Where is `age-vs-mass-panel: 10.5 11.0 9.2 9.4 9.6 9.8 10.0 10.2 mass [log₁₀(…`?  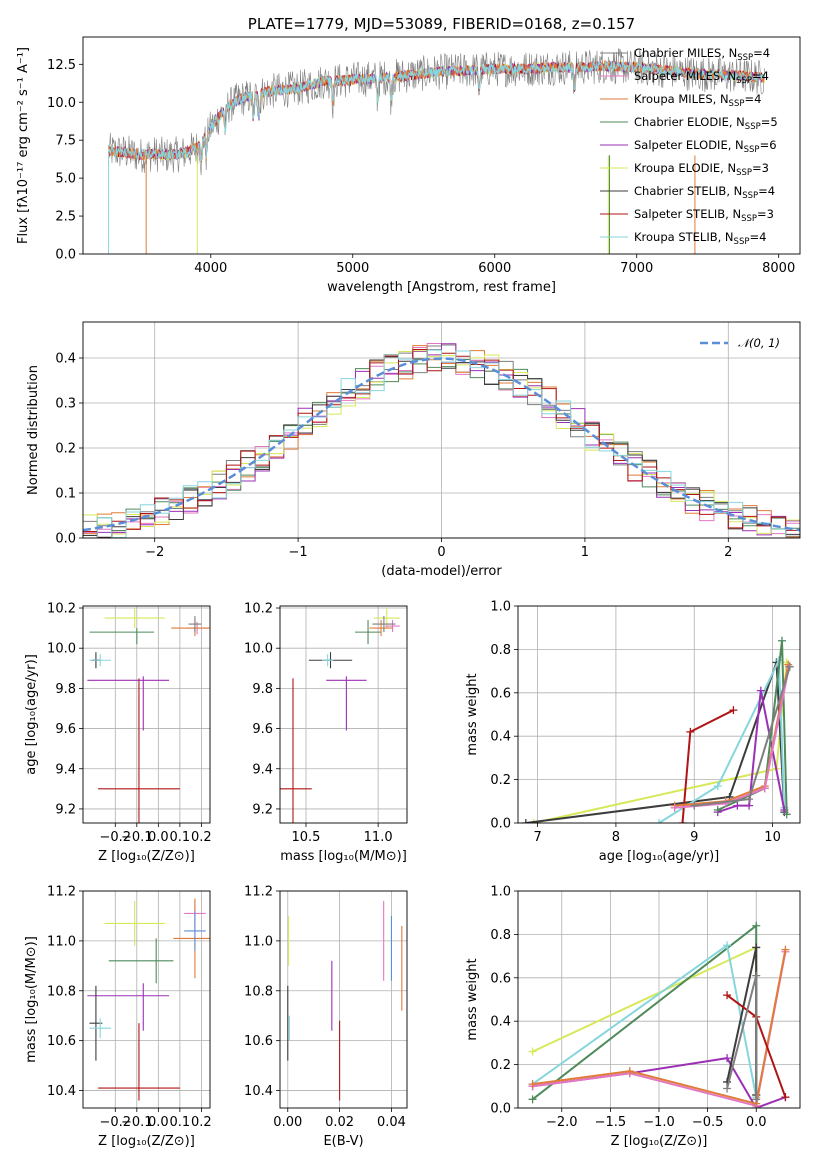 age-vs-mass-panel: 10.5 11.0 9.2 9.4 9.6 9.8 10.0 10.2 mass [log₁₀(… is located at coordinates (326, 733).